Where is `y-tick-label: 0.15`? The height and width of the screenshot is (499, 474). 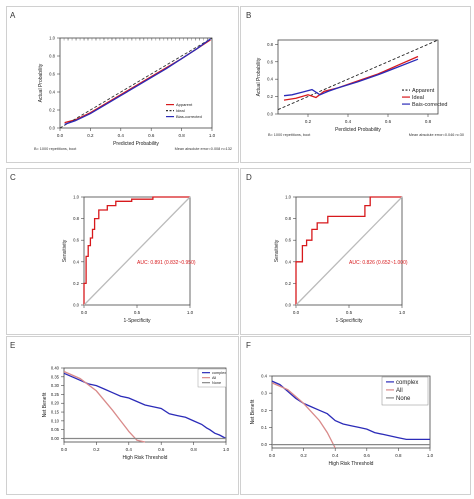
y-tick-label: 0.15 is located at coordinates (55, 412).